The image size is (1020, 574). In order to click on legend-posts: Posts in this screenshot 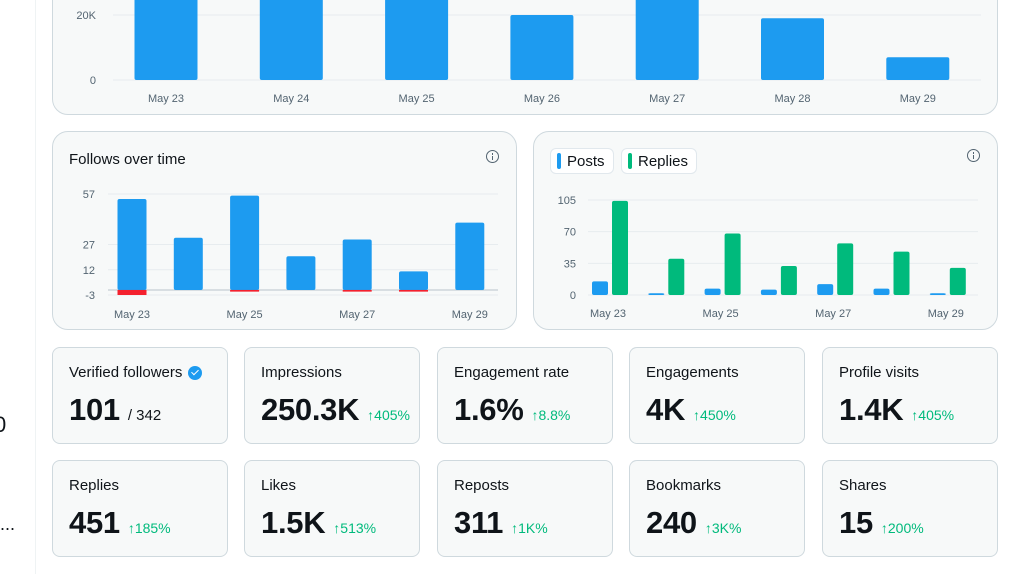, I will do `click(582, 161)`.